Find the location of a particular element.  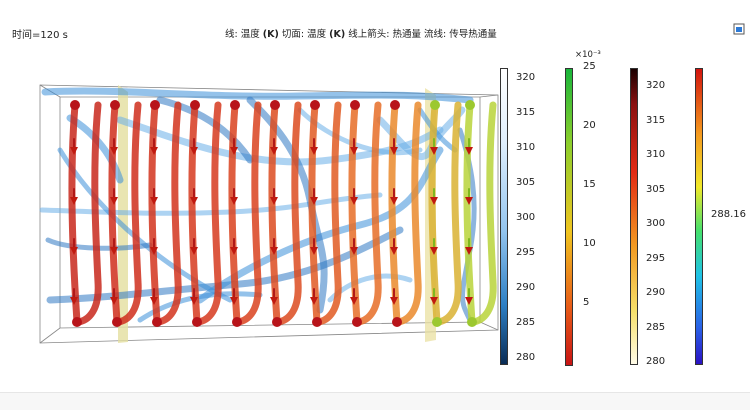

line-colorbar is located at coordinates (634, 216).